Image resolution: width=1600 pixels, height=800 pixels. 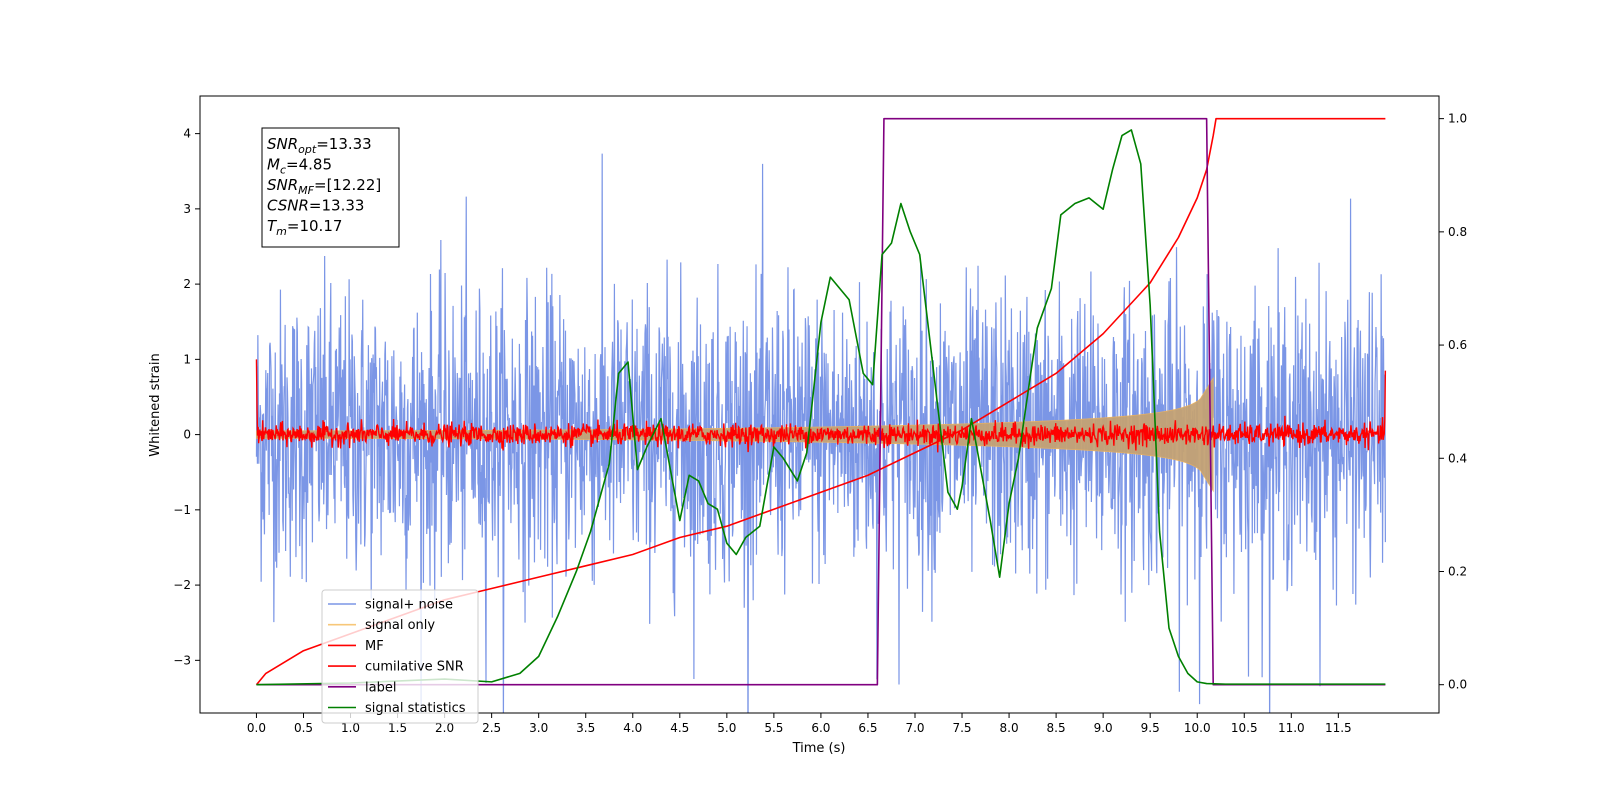 What do you see at coordinates (914, 728) in the screenshot?
I see `x-tick-label: 7.0` at bounding box center [914, 728].